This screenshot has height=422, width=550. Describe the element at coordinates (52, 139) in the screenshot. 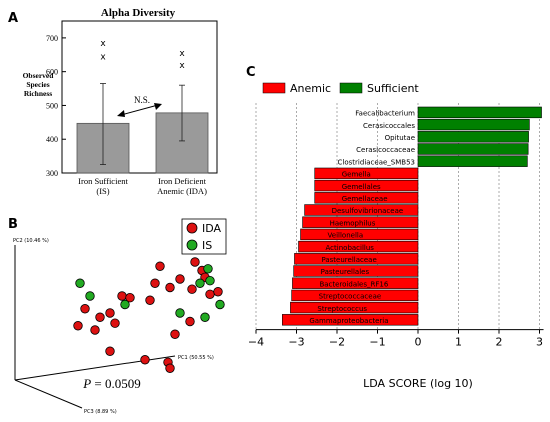

I see `alpha-y-tick-label: 400` at that location.